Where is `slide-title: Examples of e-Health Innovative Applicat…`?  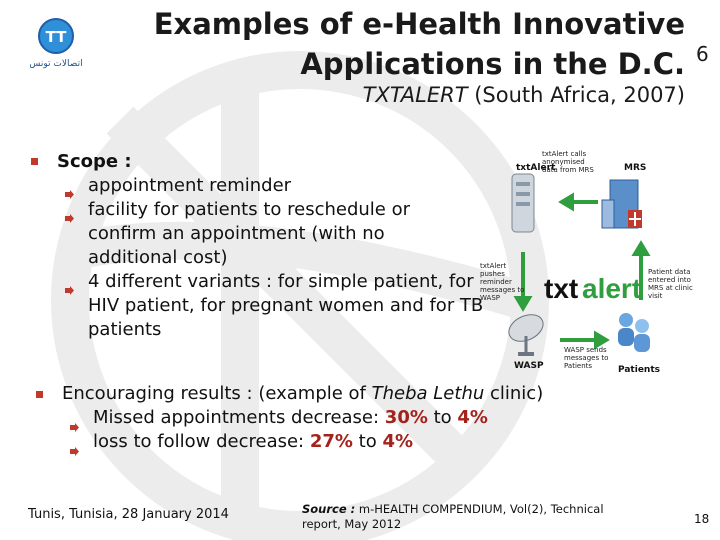 slide-title: Examples of e-Health Innovative Applicat… is located at coordinates (390, 44).